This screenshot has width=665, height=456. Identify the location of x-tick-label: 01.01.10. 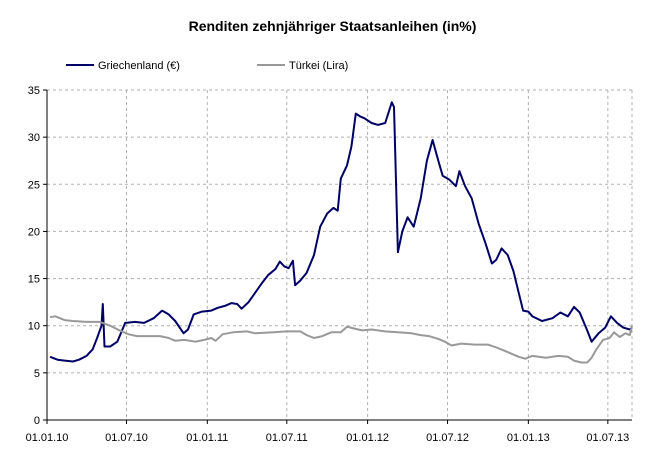
(47, 438).